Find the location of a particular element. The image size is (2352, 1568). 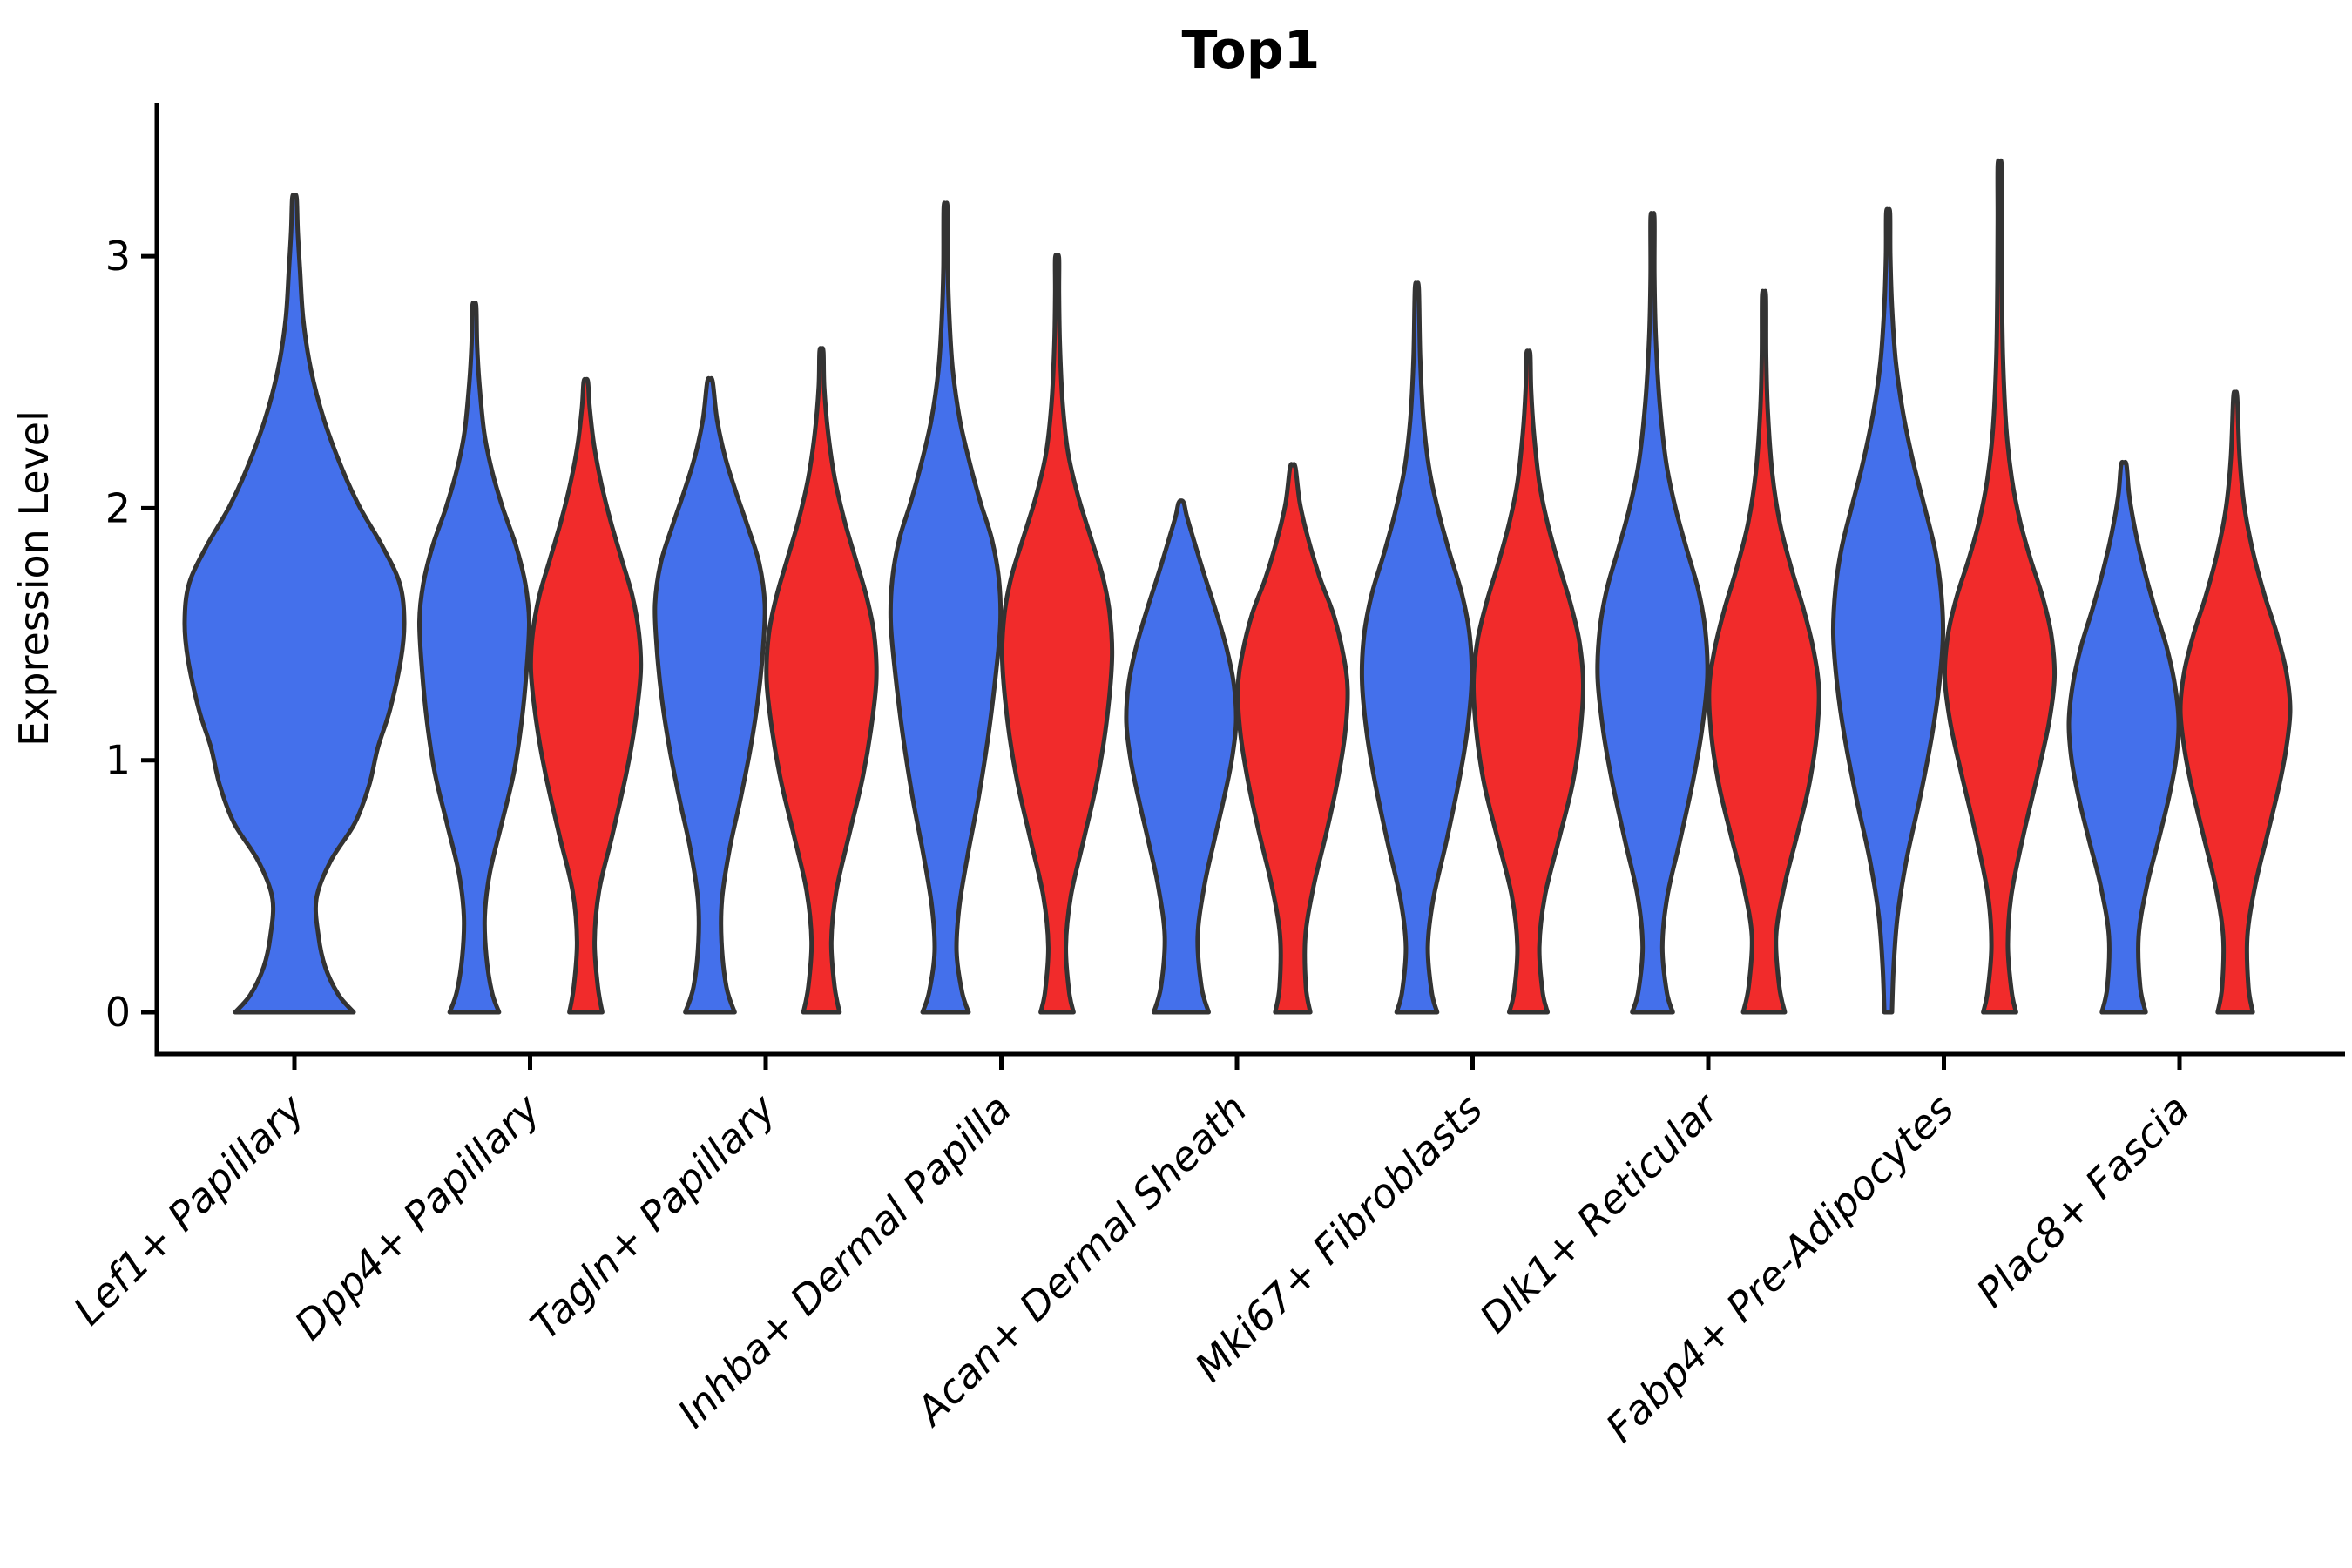

violin-blue-acan is located at coordinates (1182, 756).